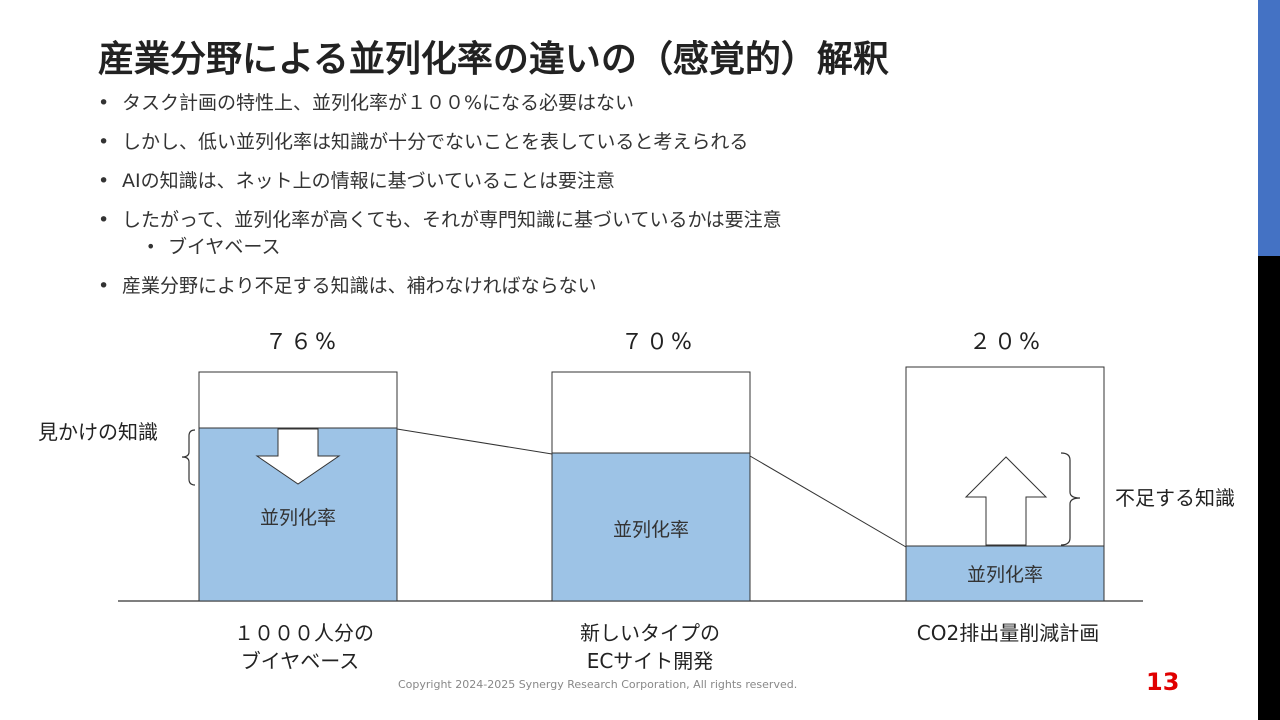 The height and width of the screenshot is (720, 1280). Describe the element at coordinates (440, 181) in the screenshot. I see `bullet-item: AIの知識は、ネット上の情報に基づいていることは要注意` at that location.